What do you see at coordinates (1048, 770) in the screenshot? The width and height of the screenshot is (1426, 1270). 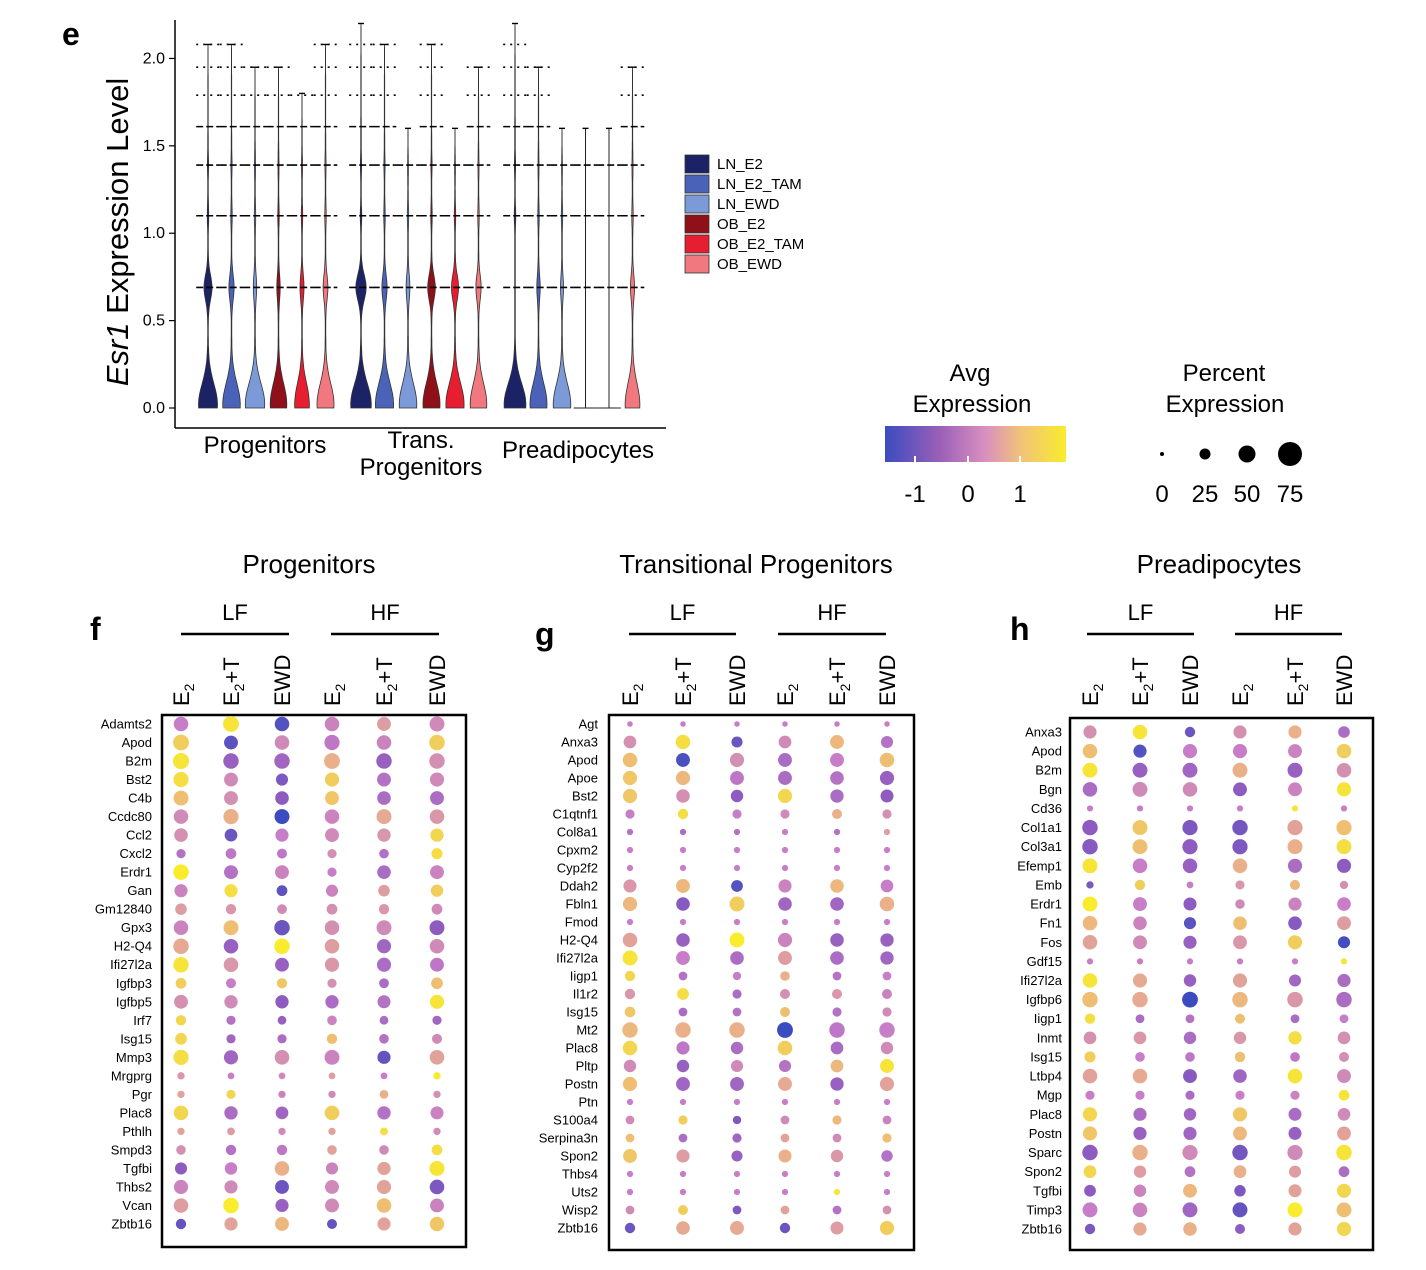 I see `gene-label: B2m` at bounding box center [1048, 770].